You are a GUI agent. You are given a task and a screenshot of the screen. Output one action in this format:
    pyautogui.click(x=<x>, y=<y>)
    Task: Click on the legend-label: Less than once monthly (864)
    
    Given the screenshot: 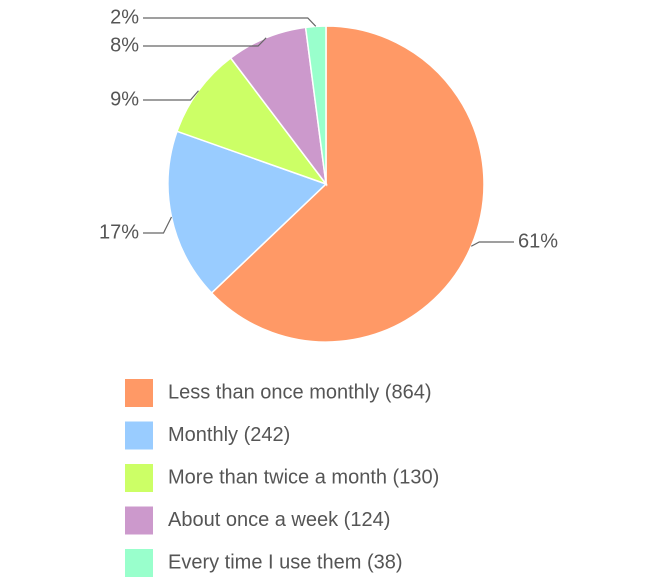 What is the action you would take?
    pyautogui.click(x=300, y=392)
    